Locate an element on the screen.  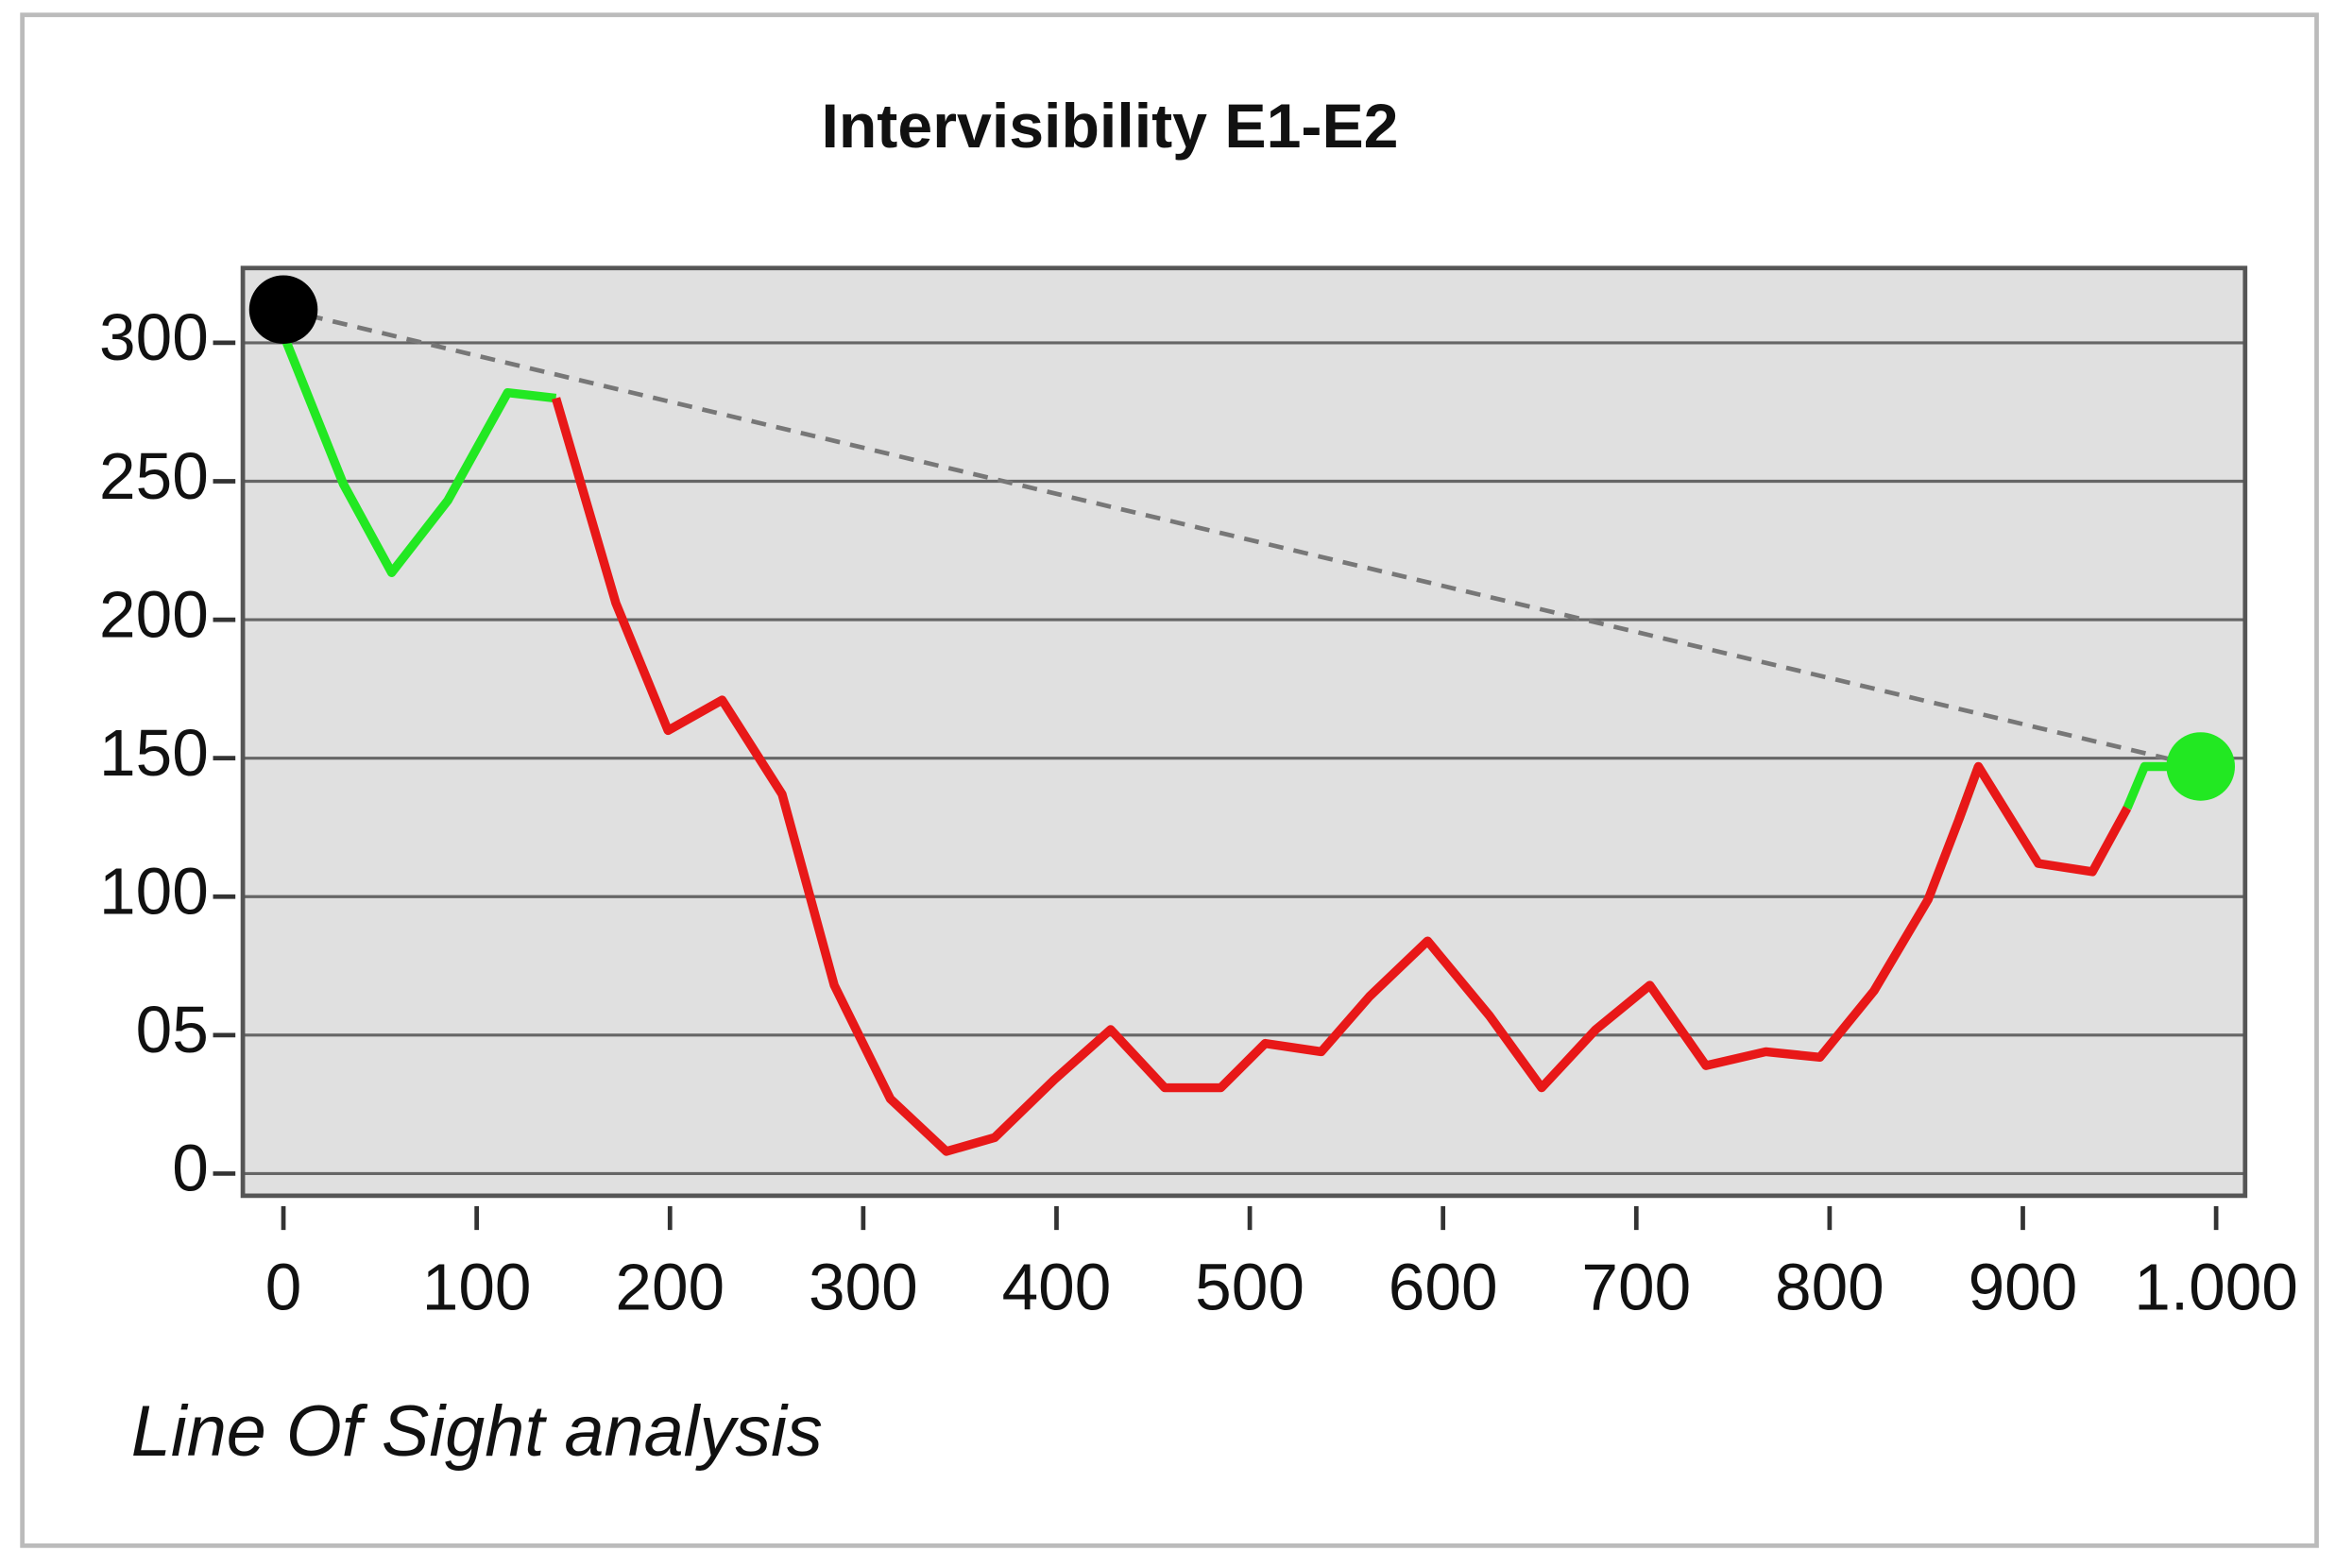
x-tick-label: 300 is located at coordinates (864, 1287).